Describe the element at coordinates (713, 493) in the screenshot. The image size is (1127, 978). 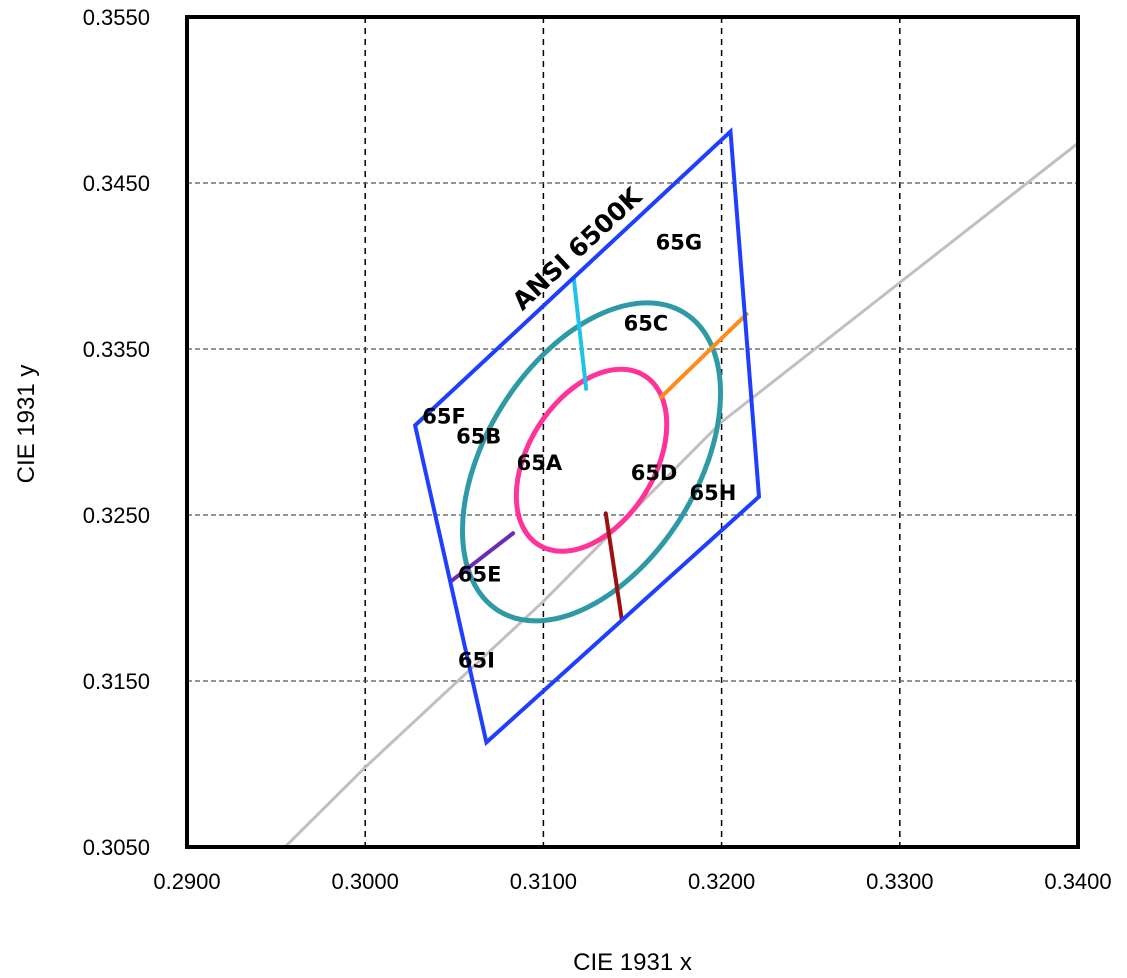
I see `region-label-65h: 65H` at that location.